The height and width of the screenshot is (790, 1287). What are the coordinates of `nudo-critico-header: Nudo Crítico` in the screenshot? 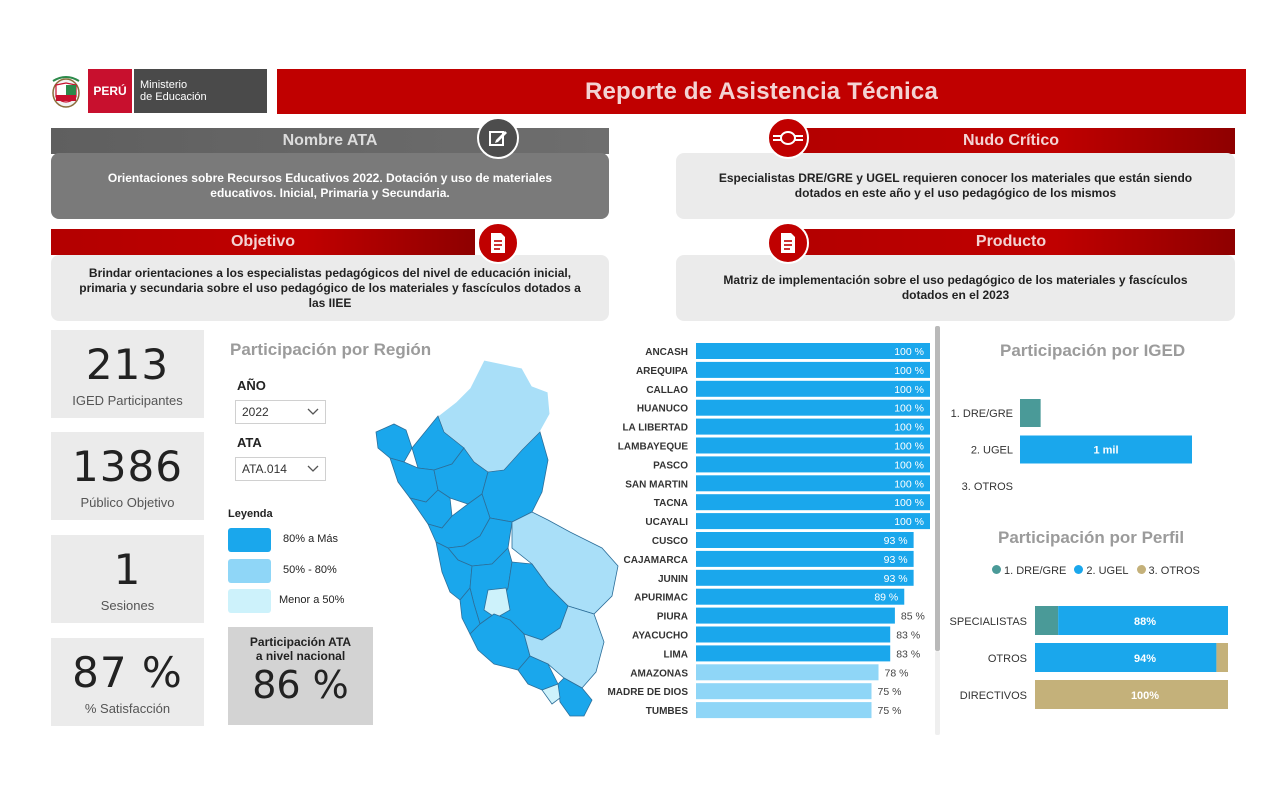 It's located at (1011, 141).